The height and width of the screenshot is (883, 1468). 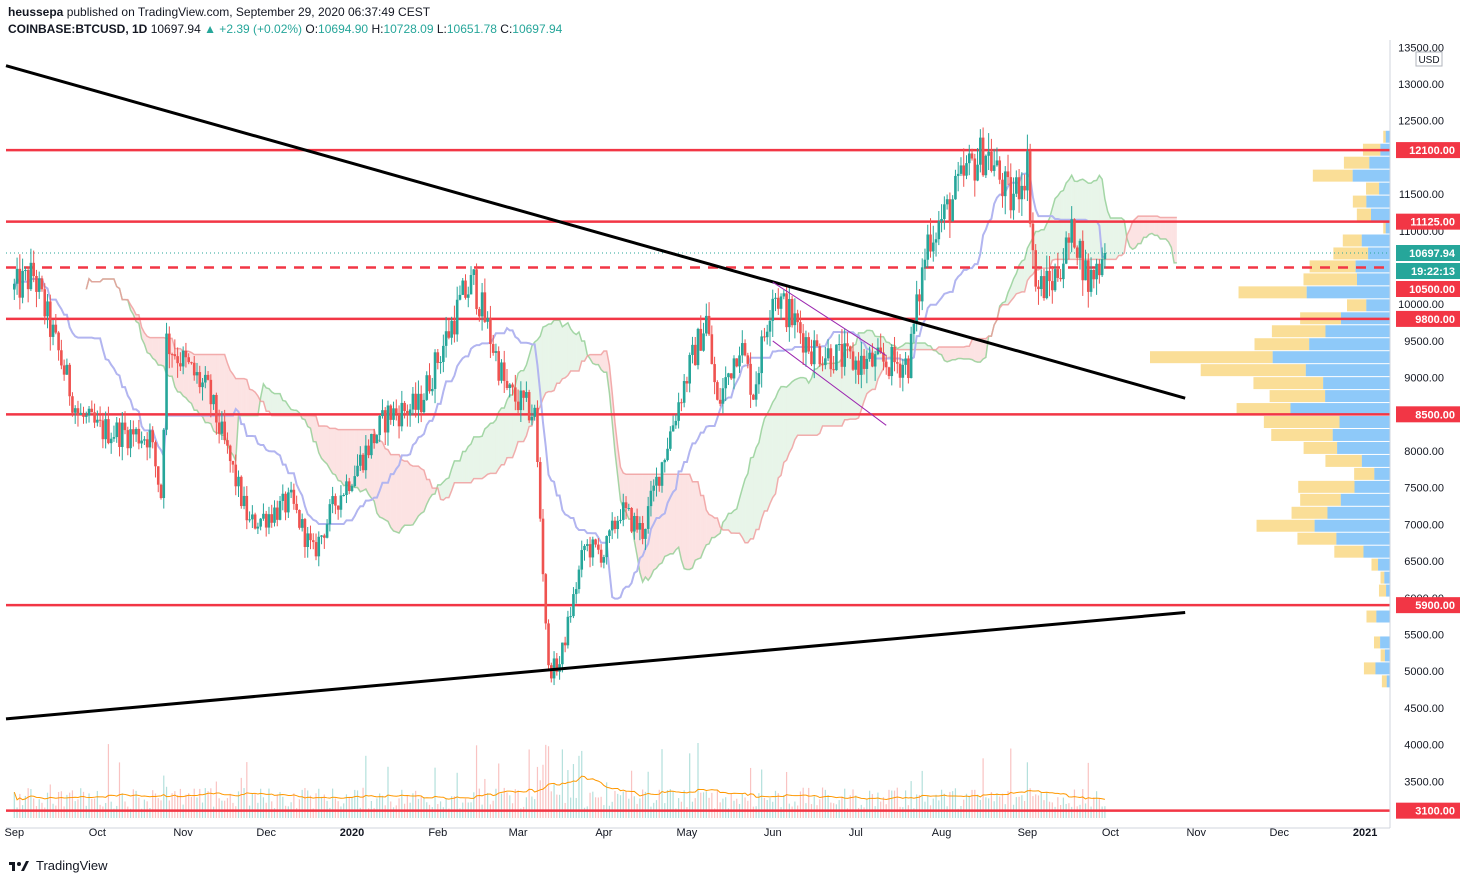 I want to click on price-badge-label: 12100.00, so click(x=1432, y=151).